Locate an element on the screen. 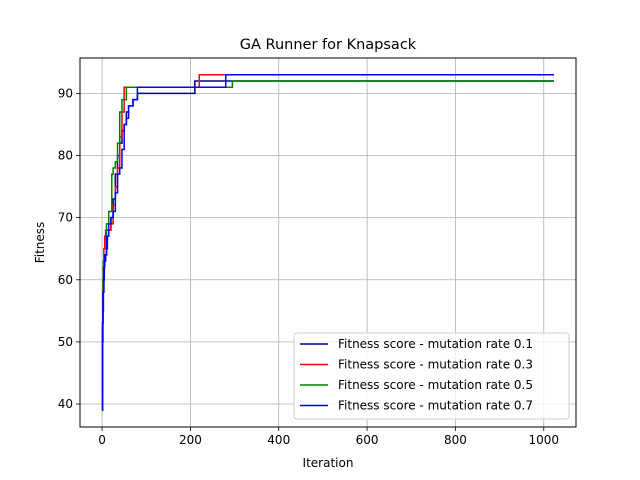 The image size is (640, 480). legend-label: Fitness score - mutation rate 0.1 is located at coordinates (435, 344).